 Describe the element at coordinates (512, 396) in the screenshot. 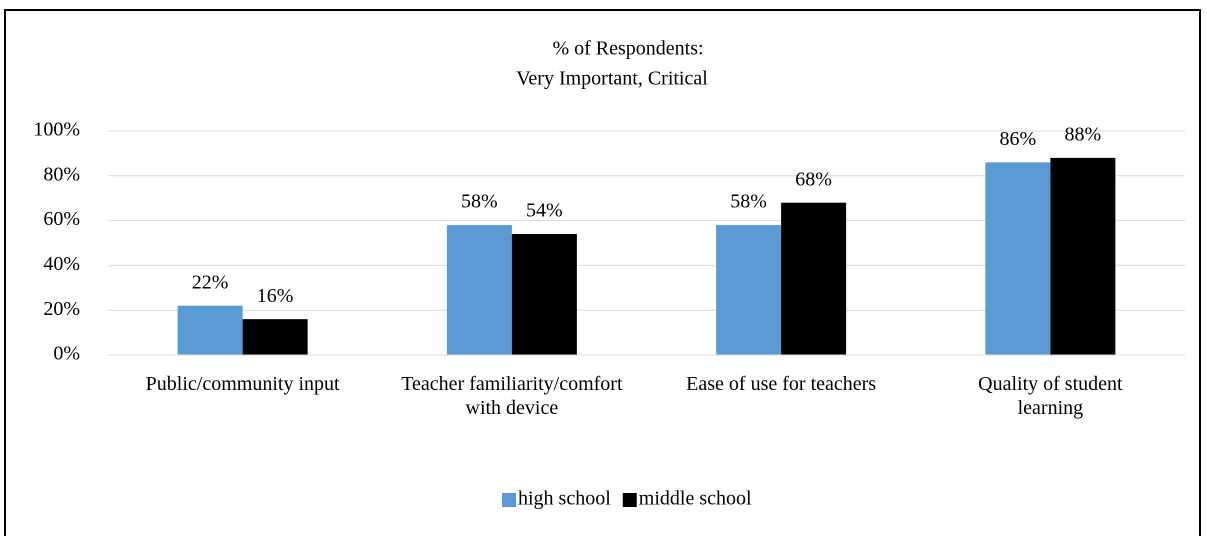

I see `x-tick-label: Teacher familiarity/comfort with device` at that location.